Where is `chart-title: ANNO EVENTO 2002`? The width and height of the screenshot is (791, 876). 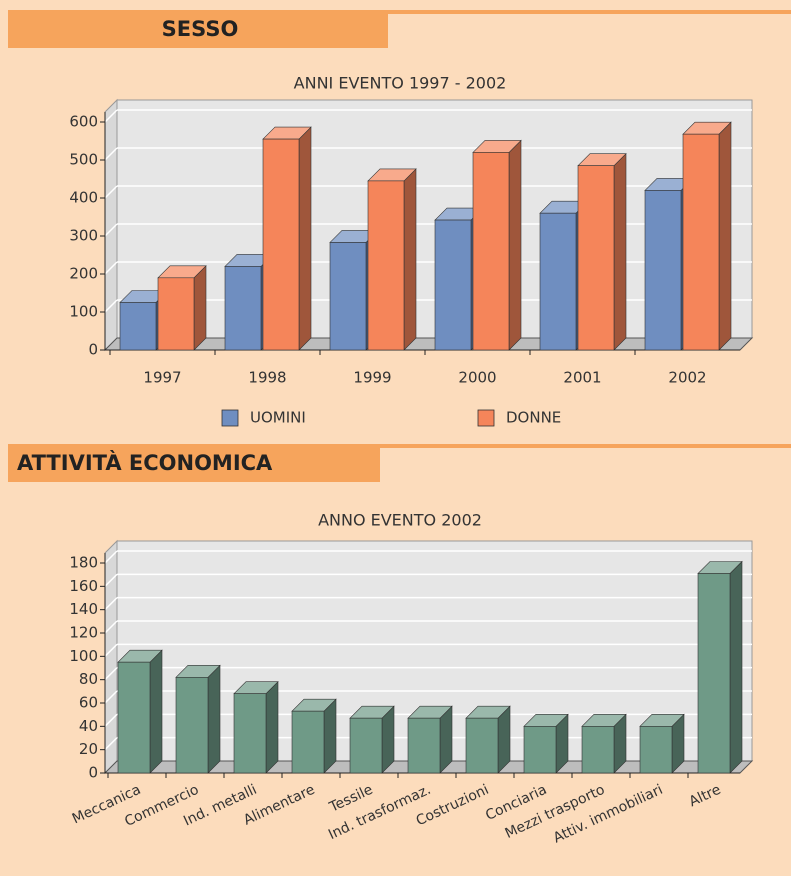
chart-title: ANNO EVENTO 2002 is located at coordinates (400, 520).